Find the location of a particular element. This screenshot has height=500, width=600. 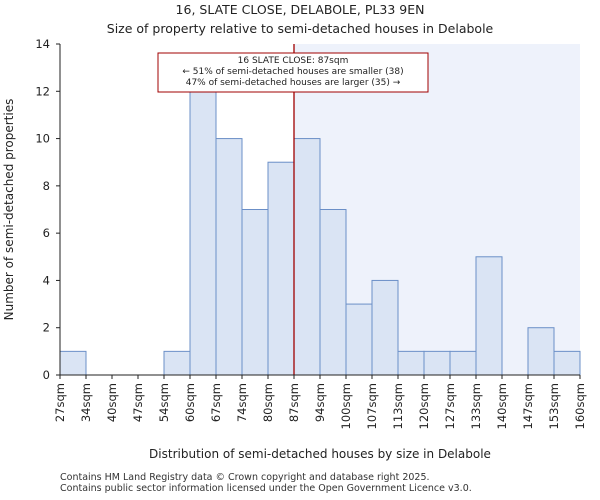

annotation-border is located at coordinates (293, 72).